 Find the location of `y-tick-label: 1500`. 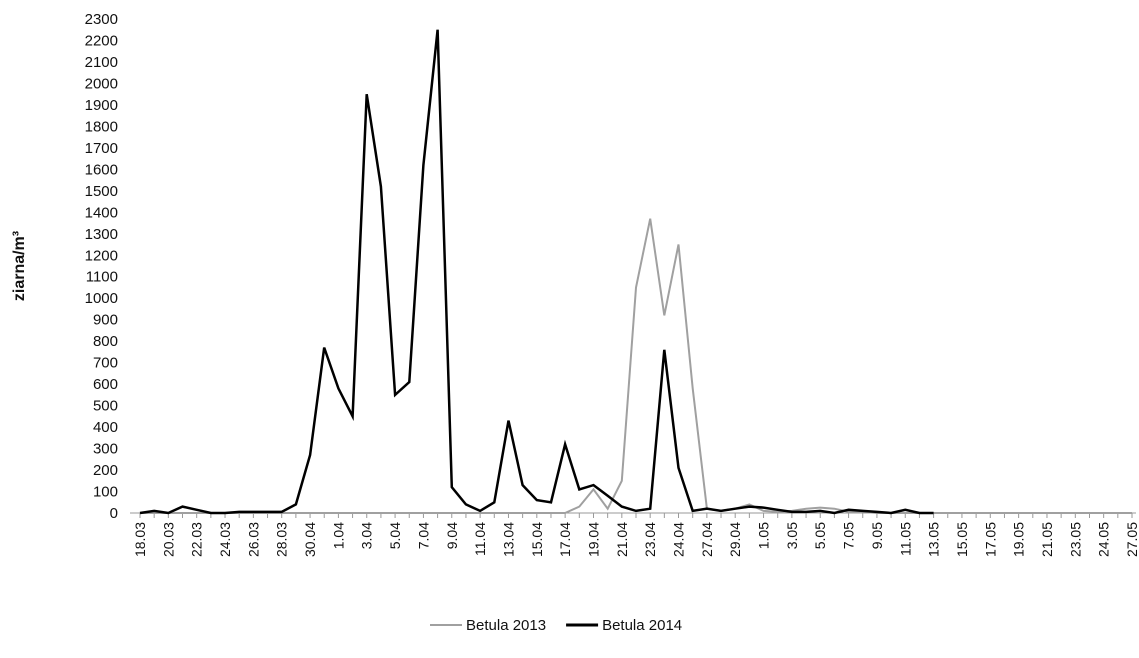

y-tick-label: 1500 is located at coordinates (101, 191).